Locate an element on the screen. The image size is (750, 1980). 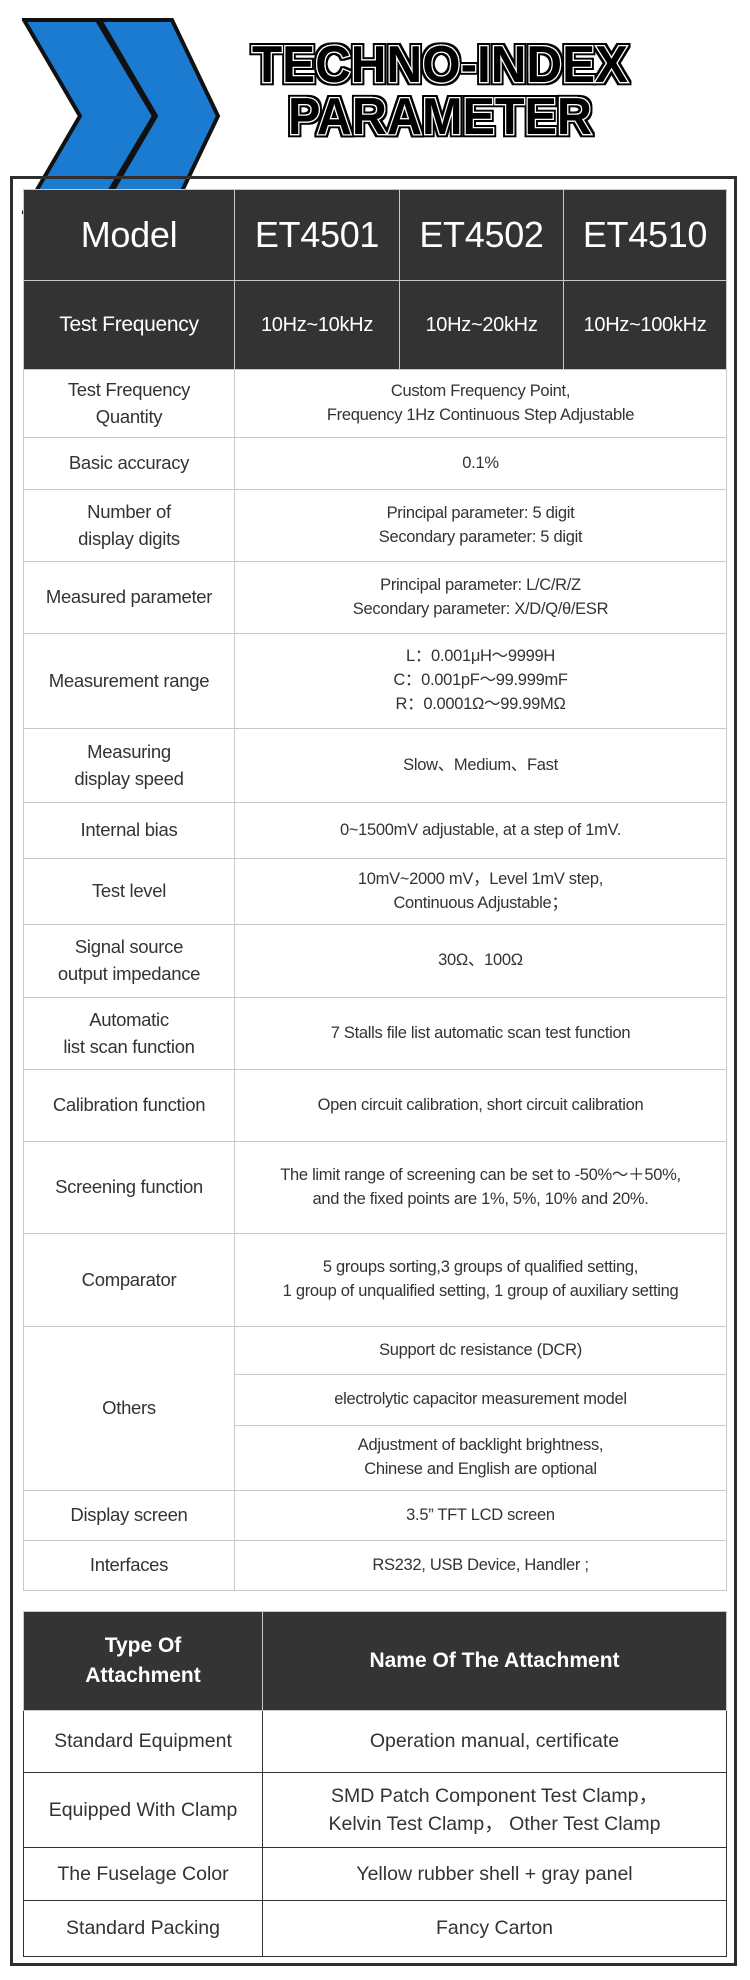
model-row: Model ET4501 ET4502 ET4510 is located at coordinates (375, 235).